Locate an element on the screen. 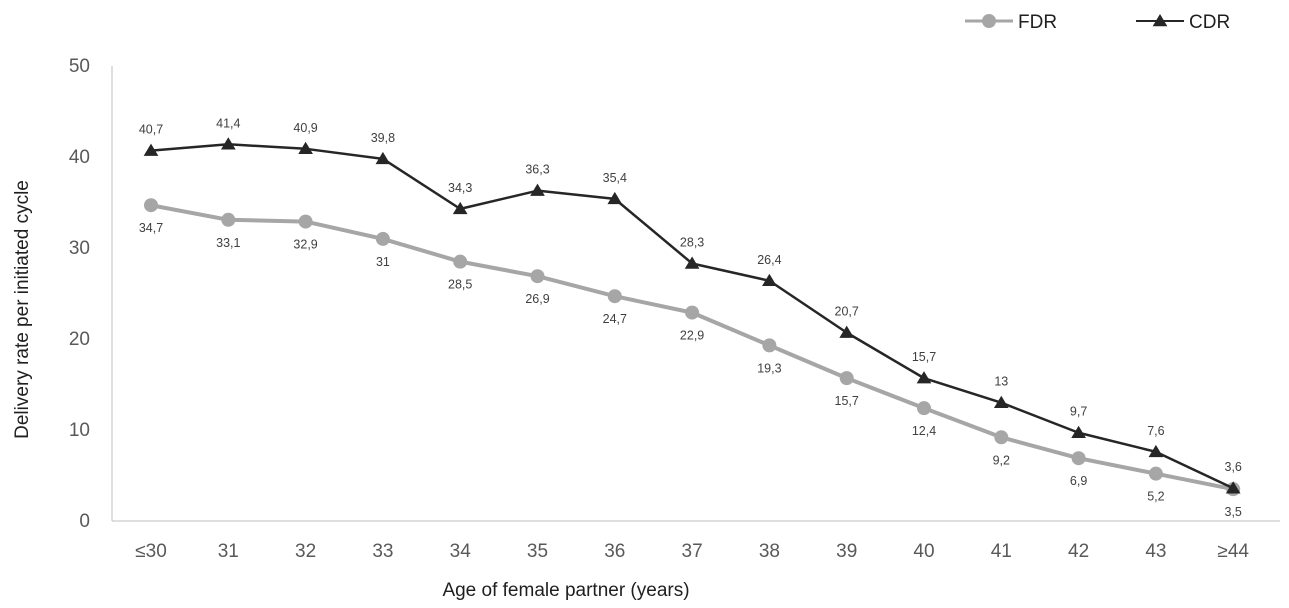 This screenshot has width=1289, height=608. data-label-cdr: 20,7 is located at coordinates (847, 312).